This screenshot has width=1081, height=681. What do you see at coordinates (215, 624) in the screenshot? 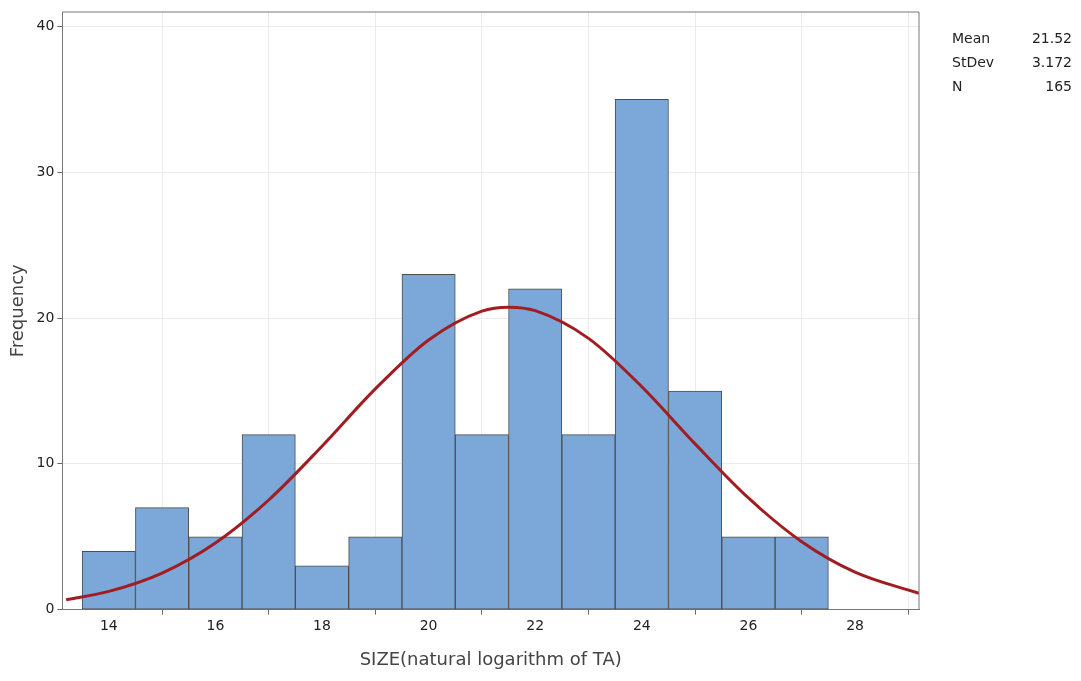
I see `x-tick-label: 16` at bounding box center [215, 624].